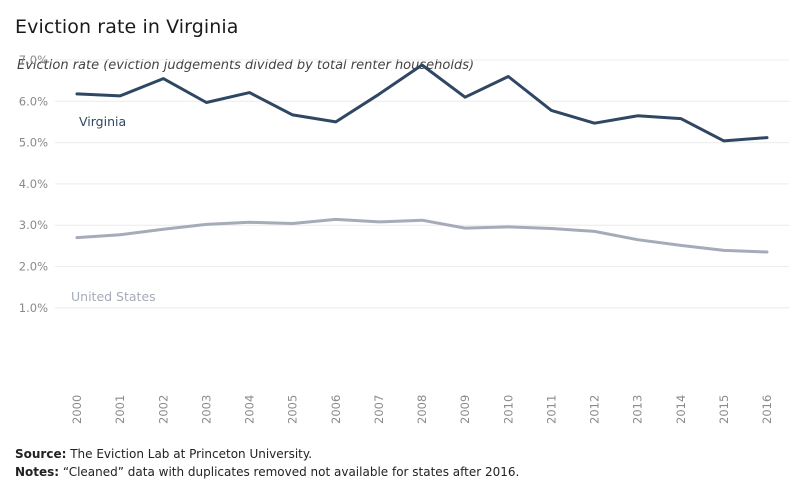 Image resolution: width=799 pixels, height=499 pixels. I want to click on x-tick-label: 2013, so click(638, 409).